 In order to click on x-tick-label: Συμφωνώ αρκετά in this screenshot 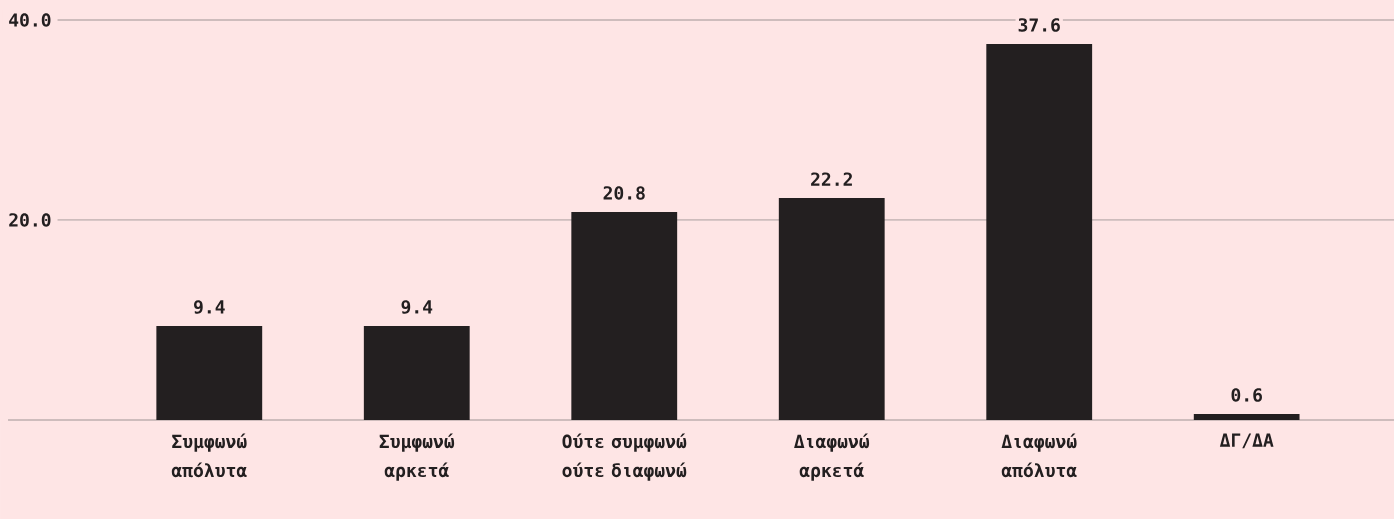, I will do `click(417, 457)`.